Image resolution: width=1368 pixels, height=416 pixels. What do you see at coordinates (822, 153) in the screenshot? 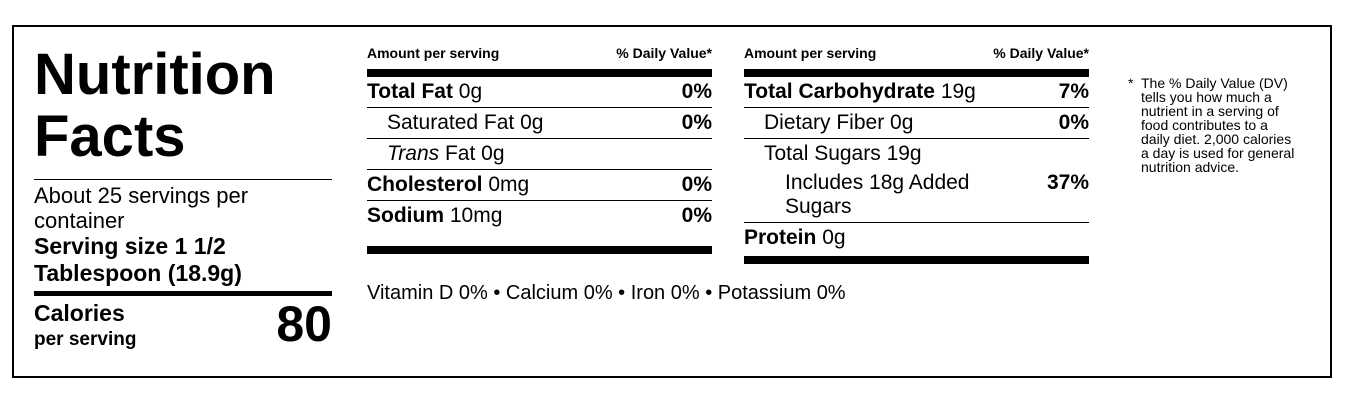
I see `nutrient-name: Total Sugars` at bounding box center [822, 153].